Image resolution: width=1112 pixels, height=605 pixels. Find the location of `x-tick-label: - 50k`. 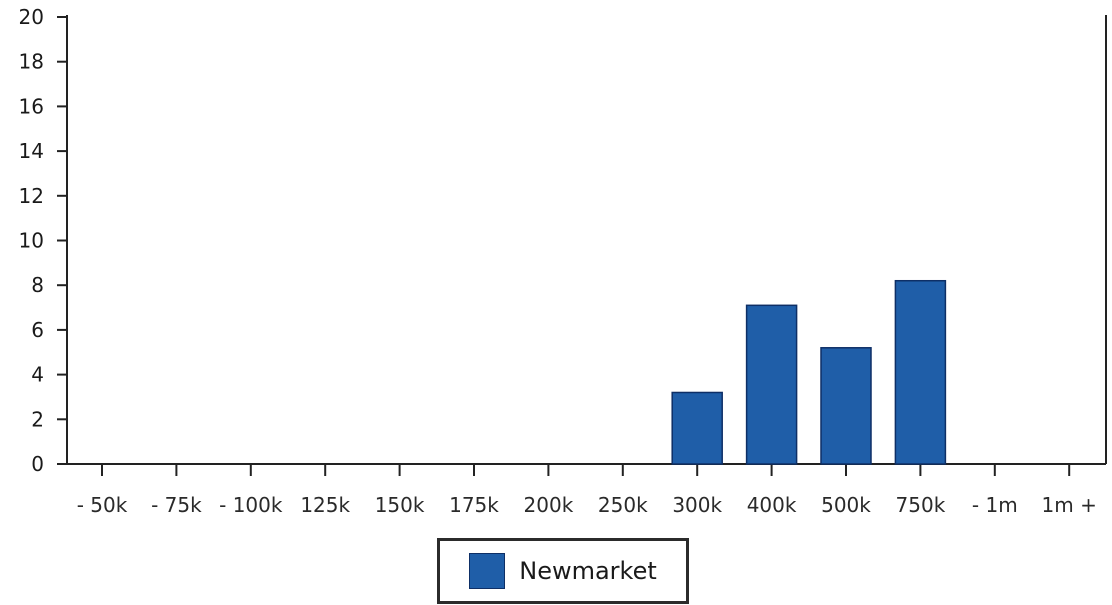

x-tick-label: - 50k is located at coordinates (102, 505).